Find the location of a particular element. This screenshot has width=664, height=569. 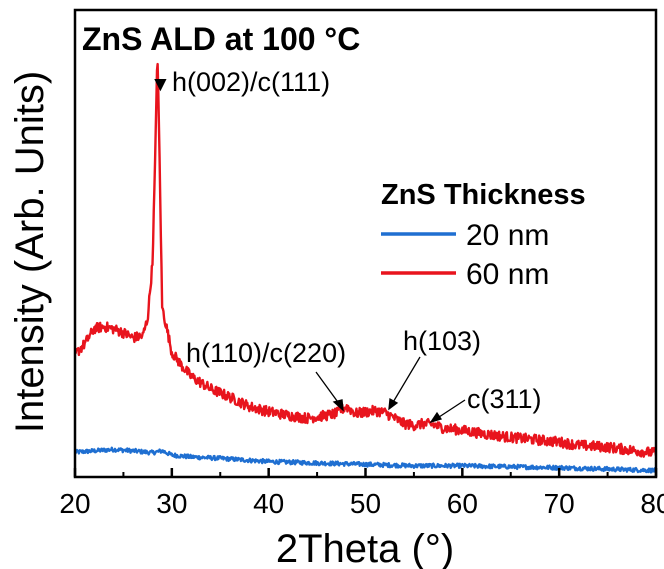

x-tick-label-30: 30 is located at coordinates (171, 503).